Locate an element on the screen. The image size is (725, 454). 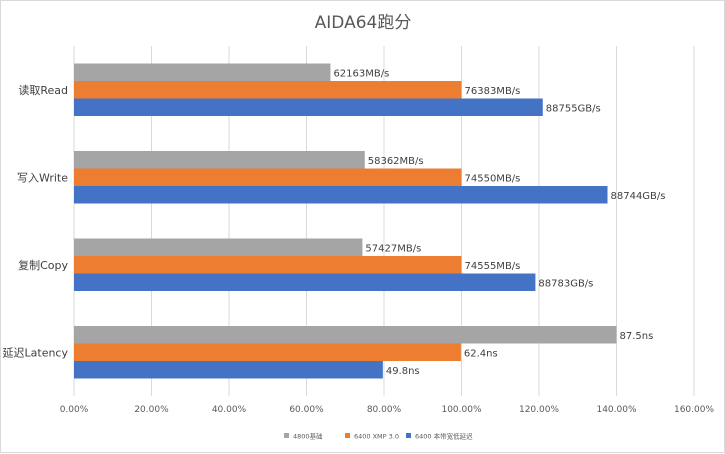
data-label: 74555MB/s is located at coordinates (493, 266).